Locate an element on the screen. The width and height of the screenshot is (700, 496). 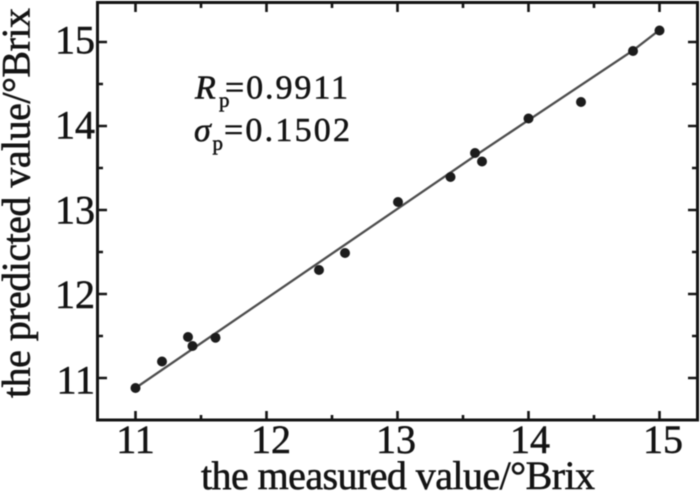
svg-text: the measured value/°Brix is located at coordinates (398, 474).